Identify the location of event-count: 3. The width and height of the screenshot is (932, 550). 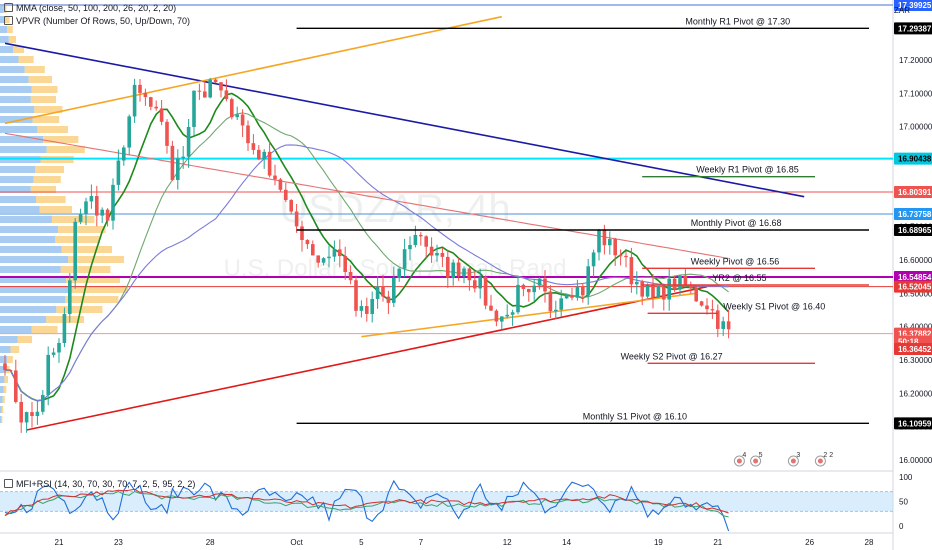
(798, 455).